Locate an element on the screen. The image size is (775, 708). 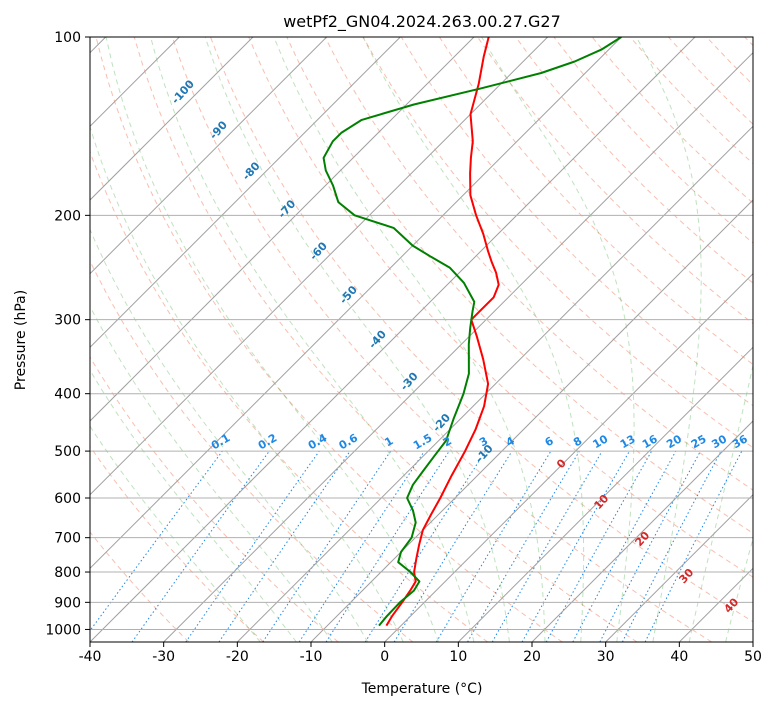
mixing-ratio-label: 6 is located at coordinates (549, 441).